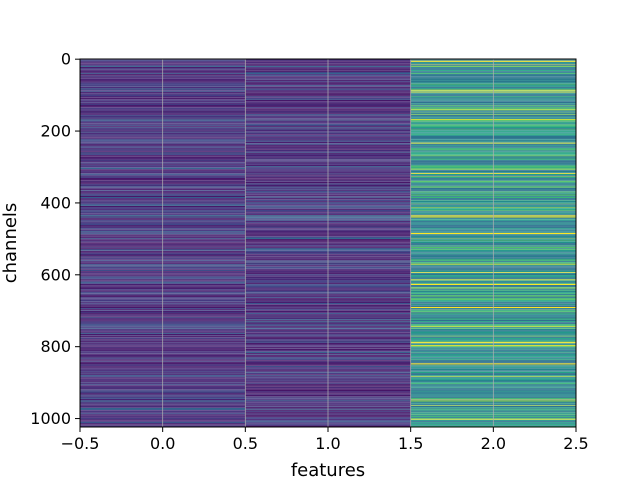 This screenshot has height=480, width=640. I want to click on y-tick-label: 600, so click(55, 274).